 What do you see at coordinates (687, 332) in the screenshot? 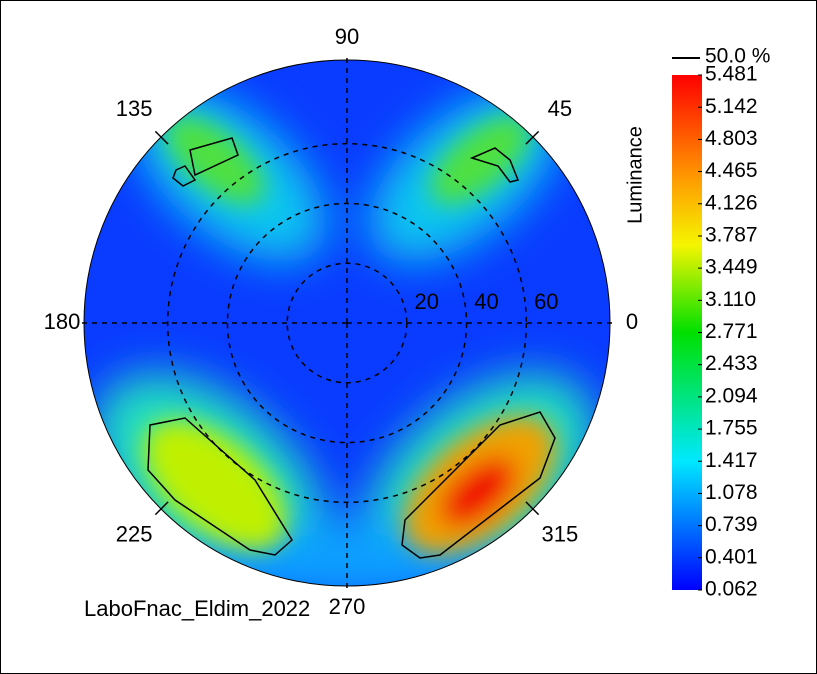
I see `colorbar-gradient` at bounding box center [687, 332].